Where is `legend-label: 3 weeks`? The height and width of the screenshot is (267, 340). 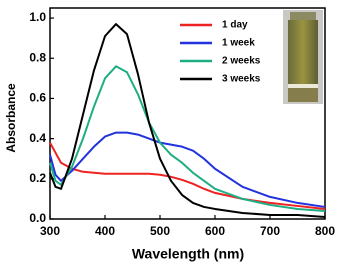
legend-label: 3 weeks is located at coordinates (241, 79).